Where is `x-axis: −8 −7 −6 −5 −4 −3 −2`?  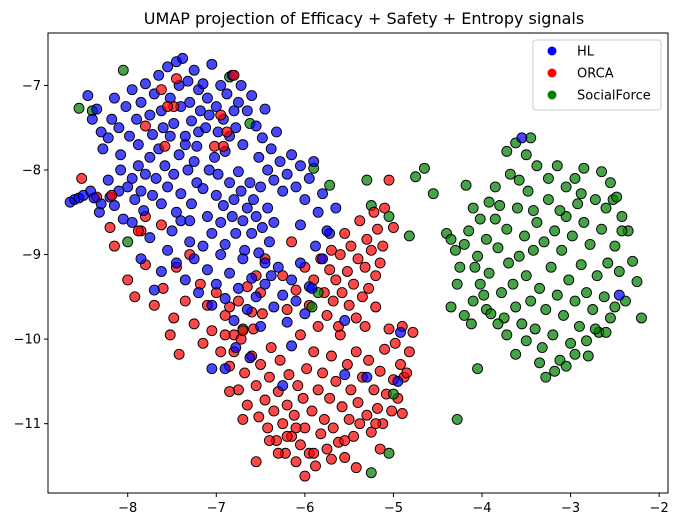 x-axis: −8 −7 −6 −5 −4 −3 −2 is located at coordinates (393, 504).